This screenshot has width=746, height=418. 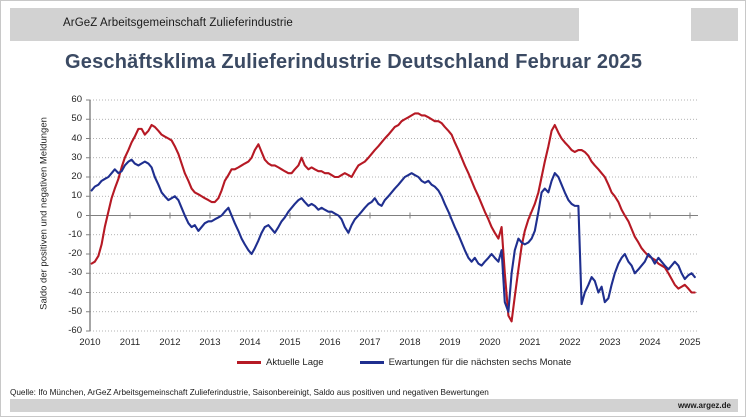 What do you see at coordinates (690, 342) in the screenshot?
I see `x-tick-label: 2025` at bounding box center [690, 342].